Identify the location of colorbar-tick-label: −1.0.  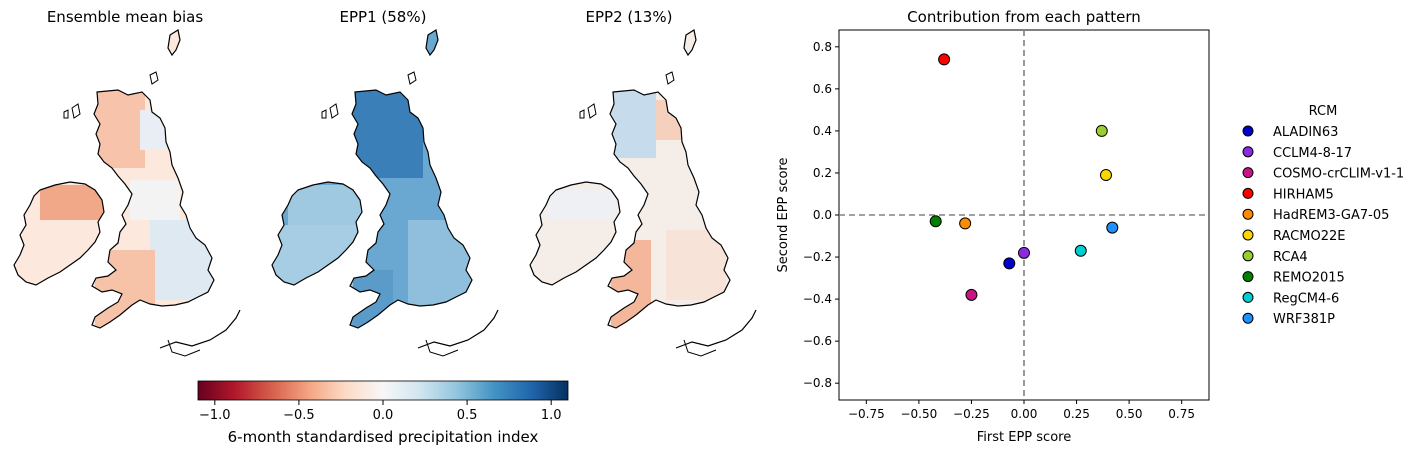
(215, 415).